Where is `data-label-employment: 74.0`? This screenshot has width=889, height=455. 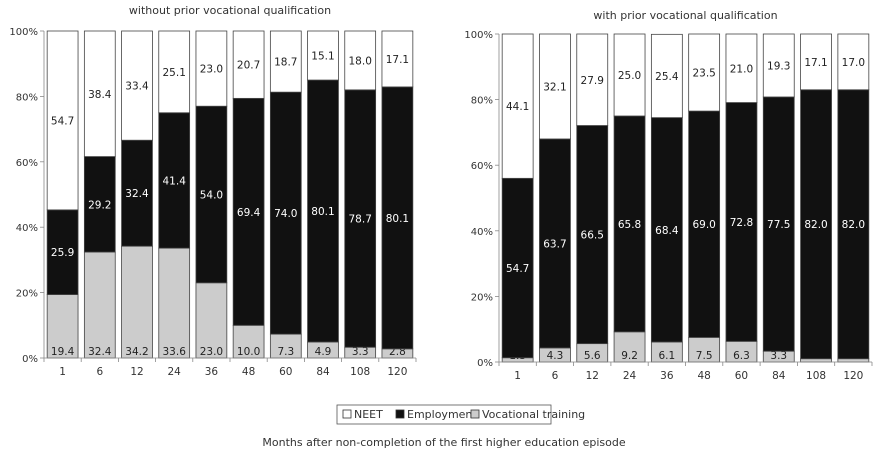
data-label-employment: 74.0 is located at coordinates (285, 214).